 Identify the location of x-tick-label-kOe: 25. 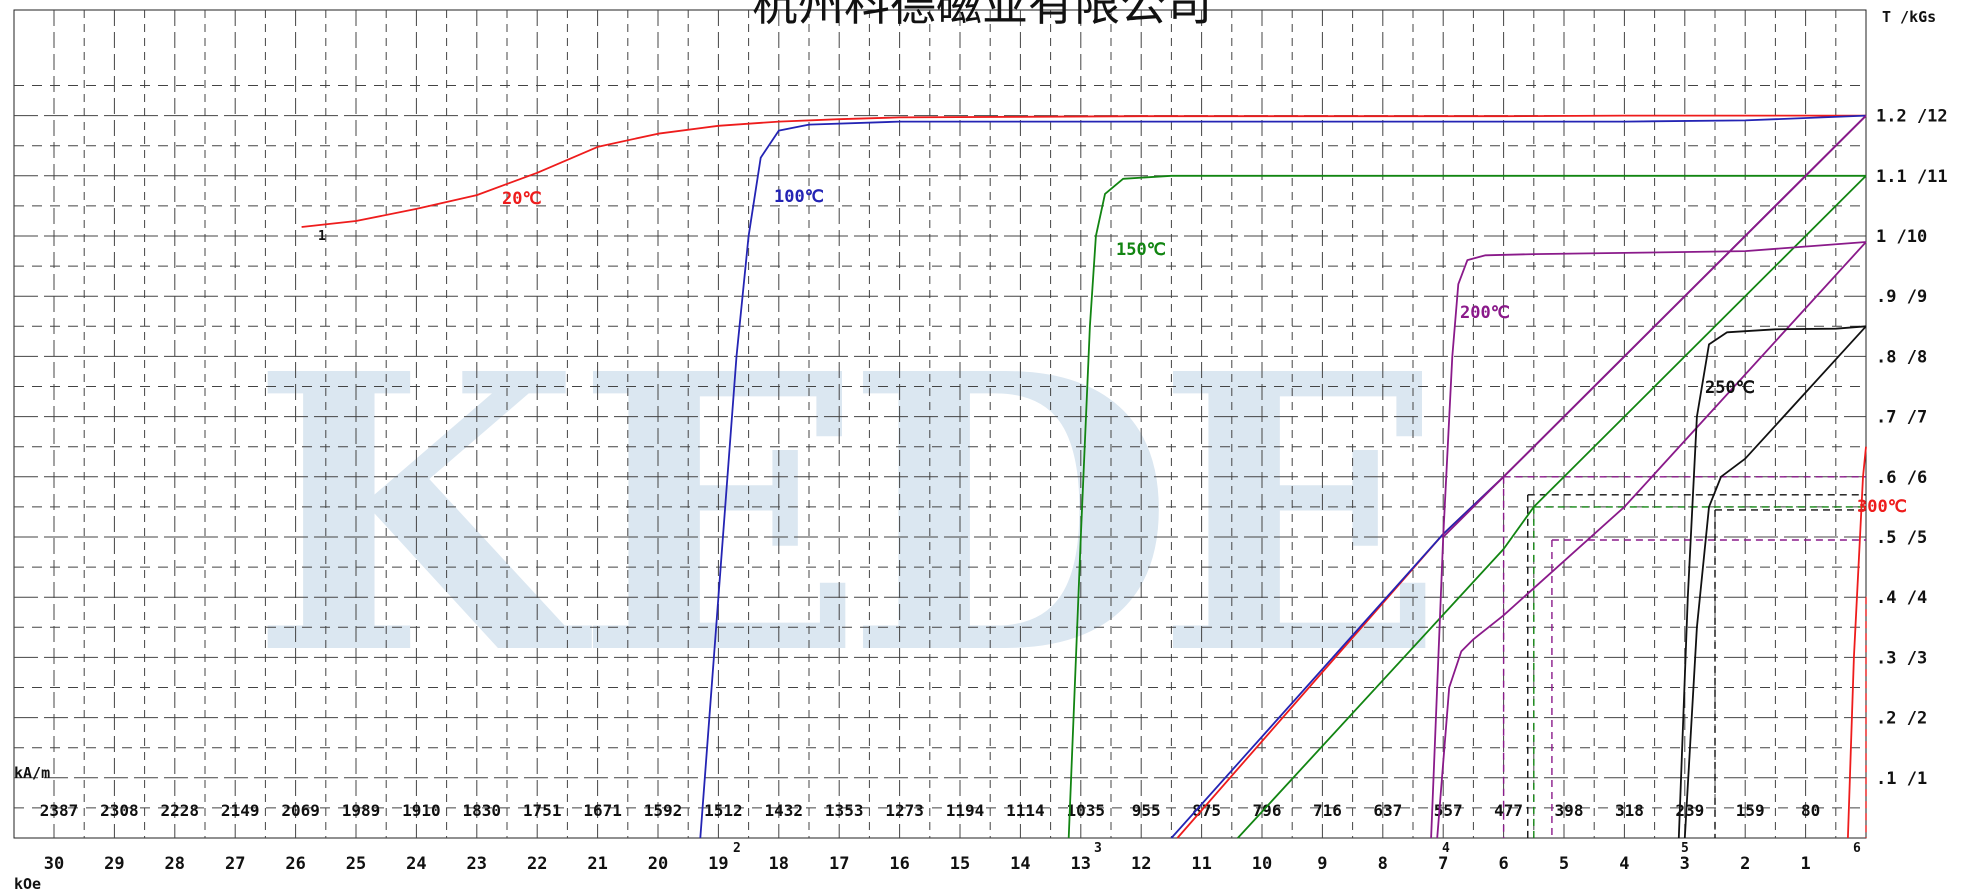
(356, 864).